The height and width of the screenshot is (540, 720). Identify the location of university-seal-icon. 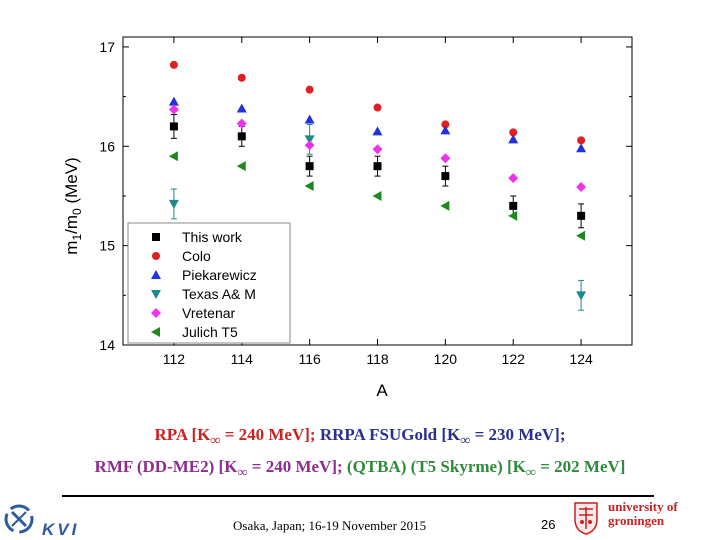
(586, 518).